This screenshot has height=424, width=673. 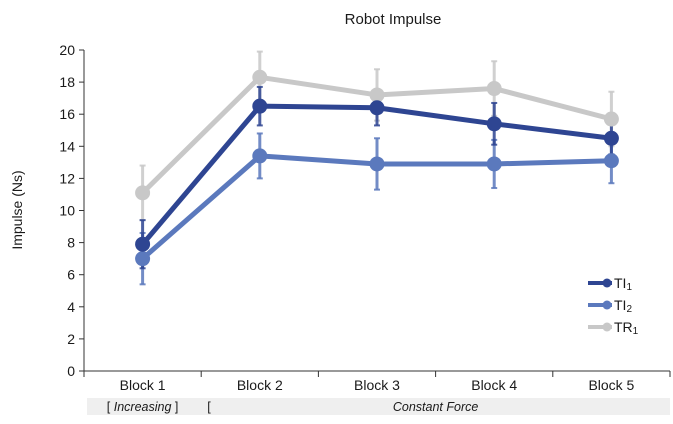 I want to click on x-tick-label: Block 3, so click(x=377, y=385).